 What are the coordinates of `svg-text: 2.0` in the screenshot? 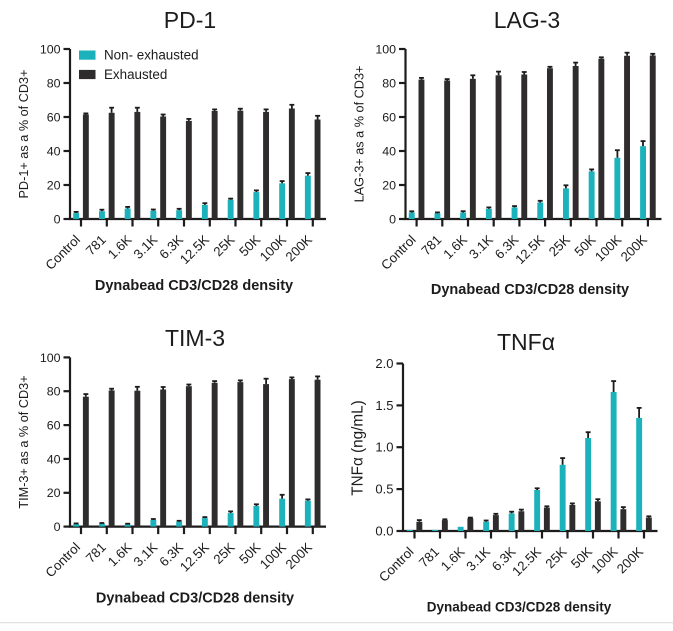 It's located at (384, 363).